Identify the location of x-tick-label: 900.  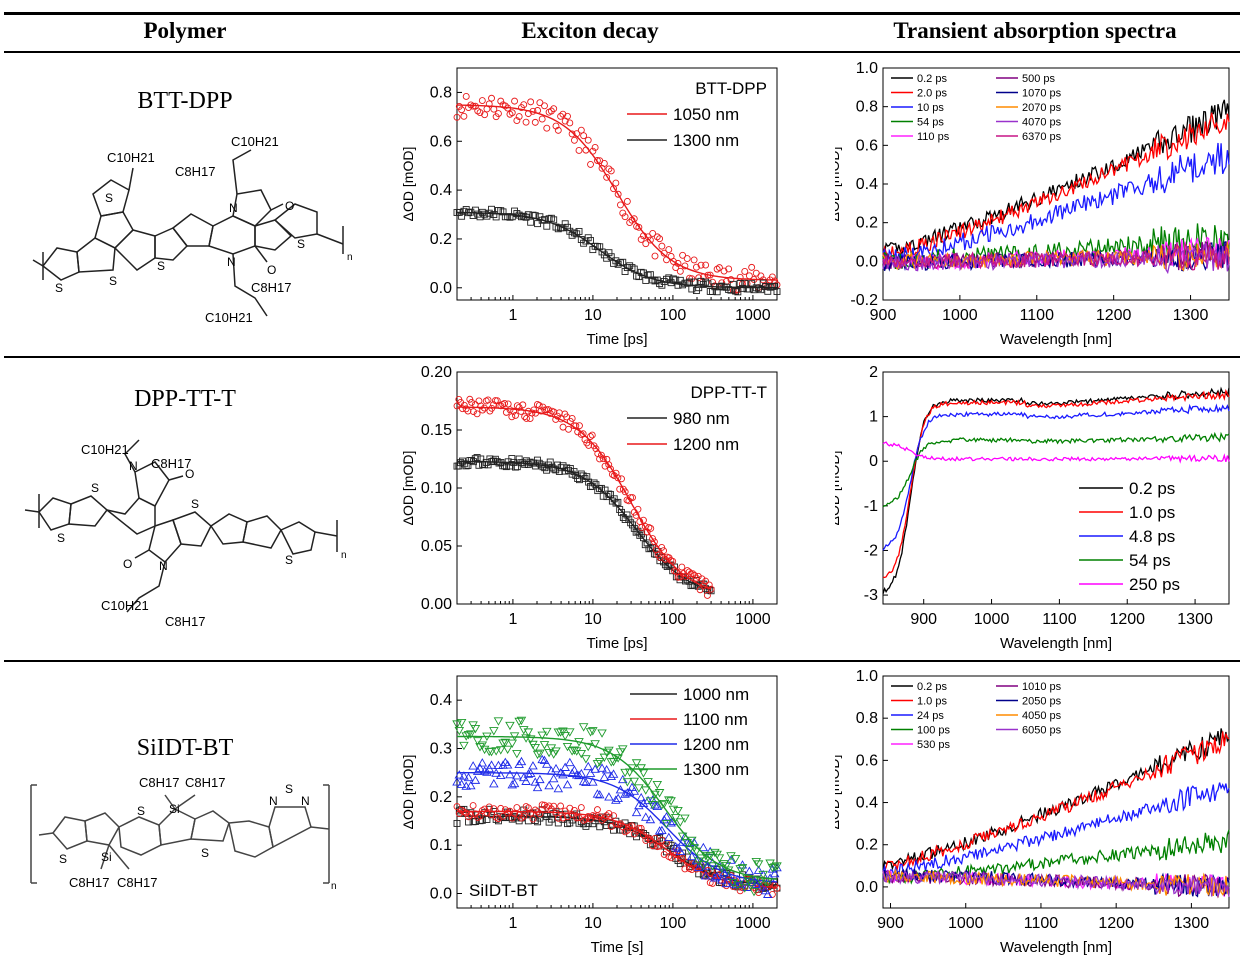
(923, 619).